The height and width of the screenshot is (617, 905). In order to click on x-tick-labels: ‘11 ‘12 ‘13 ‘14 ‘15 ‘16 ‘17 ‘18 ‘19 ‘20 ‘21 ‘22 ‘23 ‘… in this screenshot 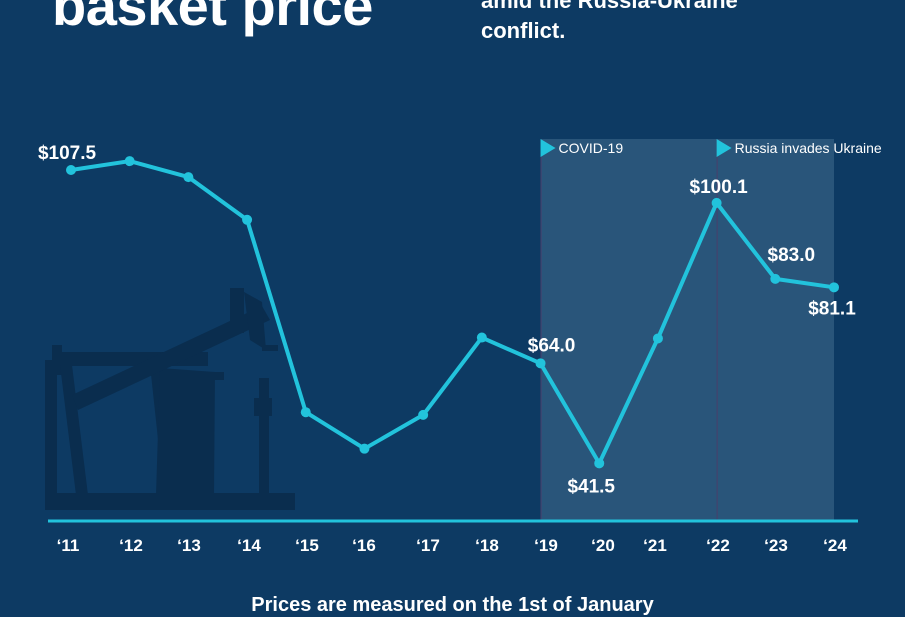, I will do `click(452, 545)`.